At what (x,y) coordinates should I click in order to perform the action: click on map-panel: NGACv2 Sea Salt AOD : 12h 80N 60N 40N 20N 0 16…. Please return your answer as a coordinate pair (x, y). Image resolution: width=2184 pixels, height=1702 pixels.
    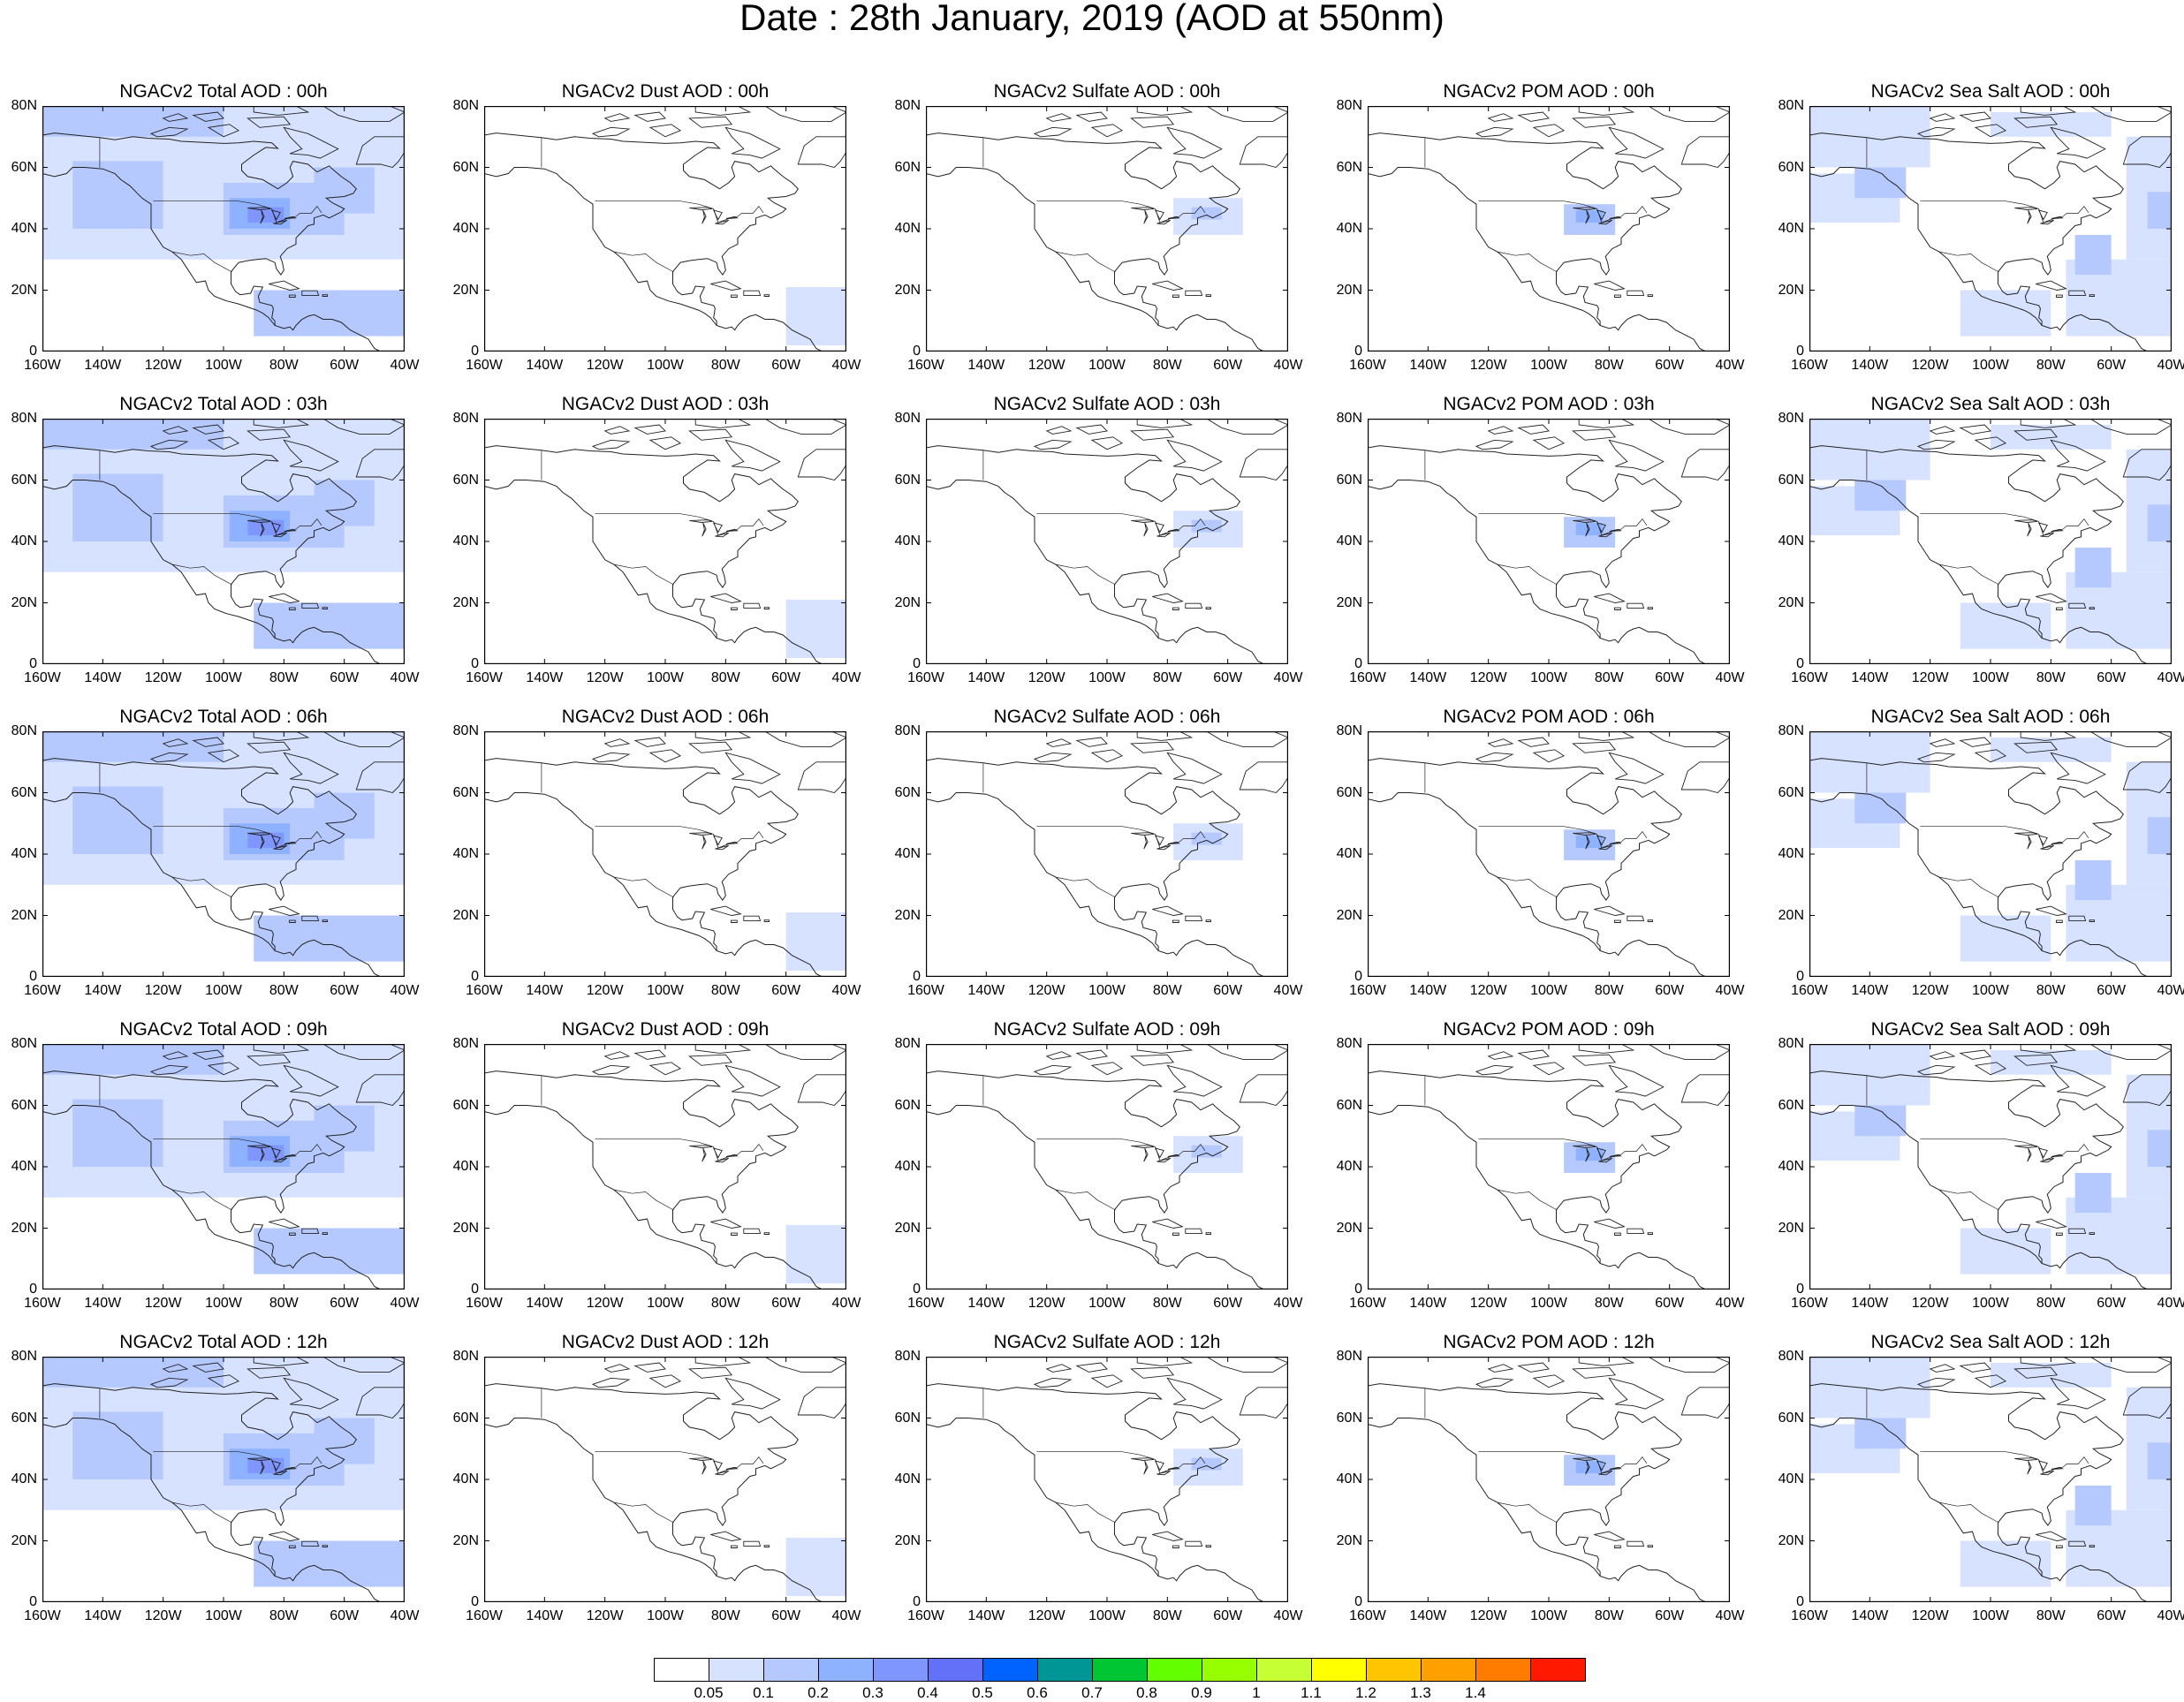
    Looking at the image, I should click on (1975, 1479).